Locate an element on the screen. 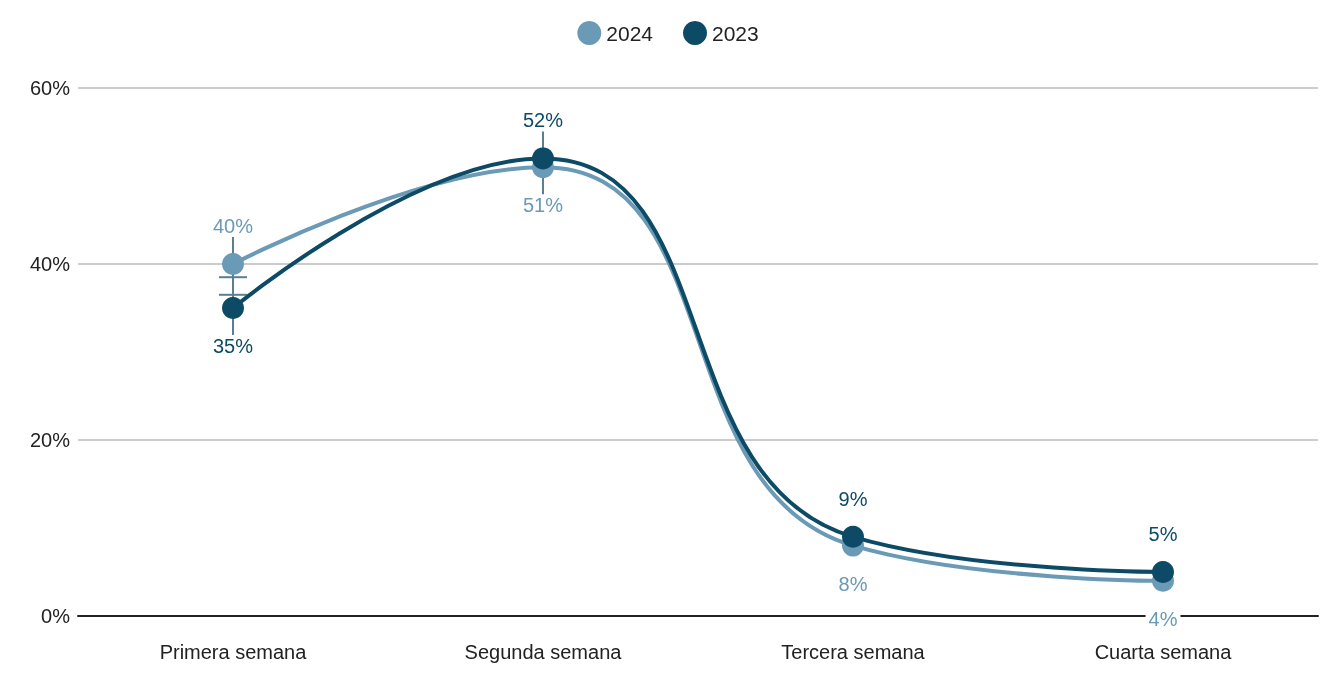  legend-label: 2023 is located at coordinates (735, 33).